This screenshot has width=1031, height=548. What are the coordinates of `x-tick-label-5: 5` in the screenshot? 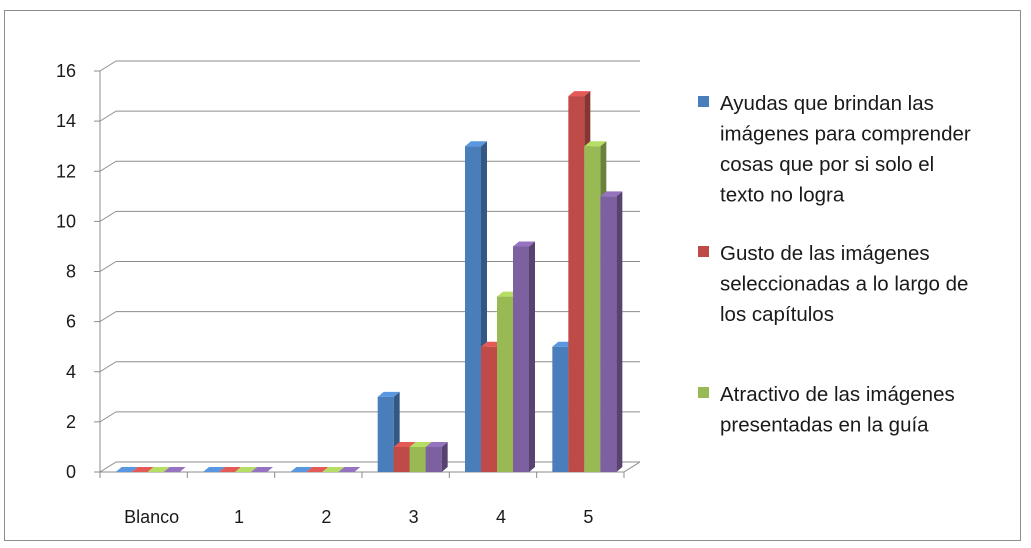 It's located at (588, 517).